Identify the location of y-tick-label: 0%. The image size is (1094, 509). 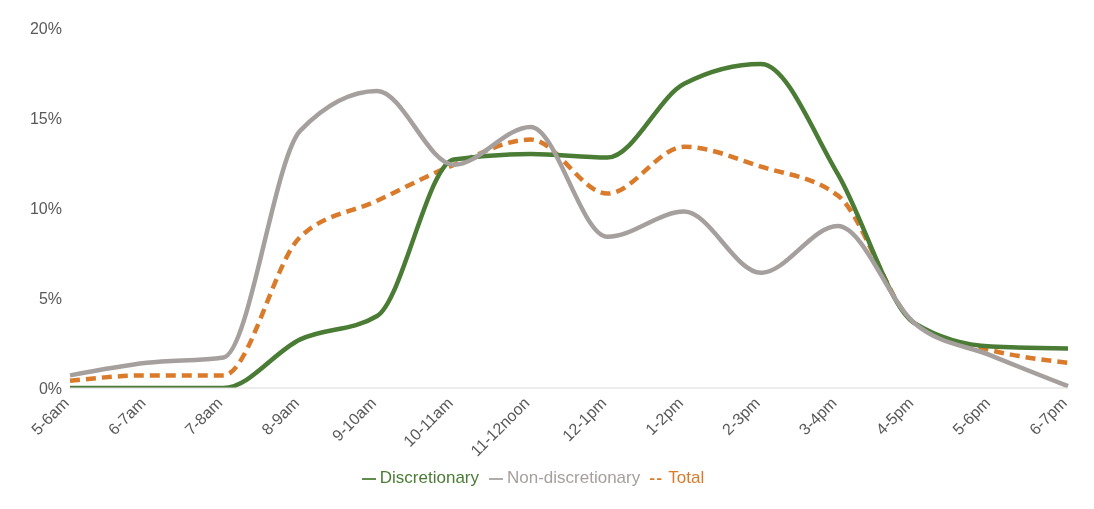
(50, 388).